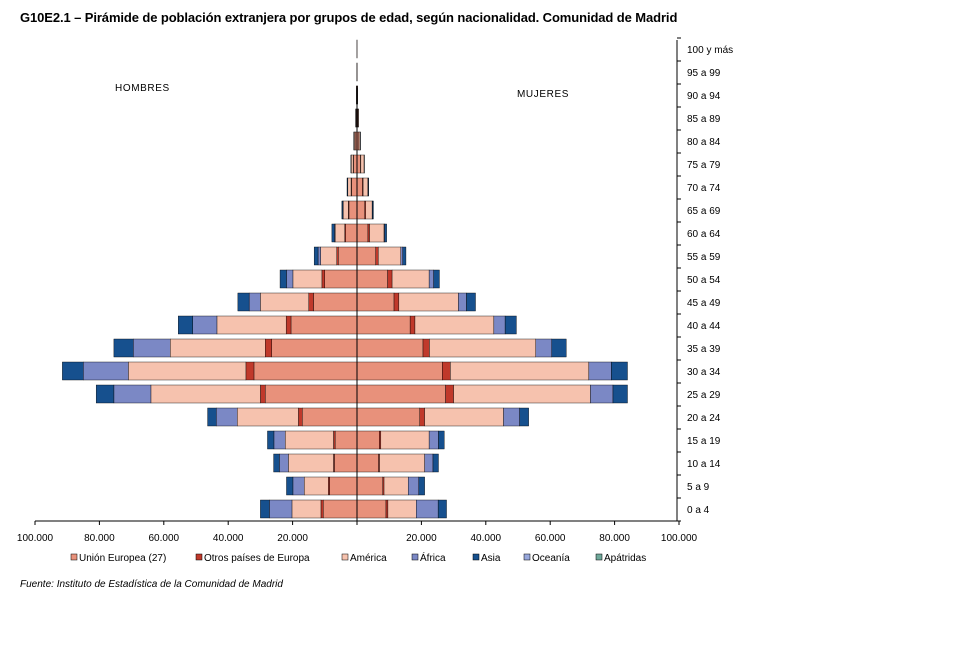  I want to click on bar-women-0-a-4-s3, so click(427, 509).